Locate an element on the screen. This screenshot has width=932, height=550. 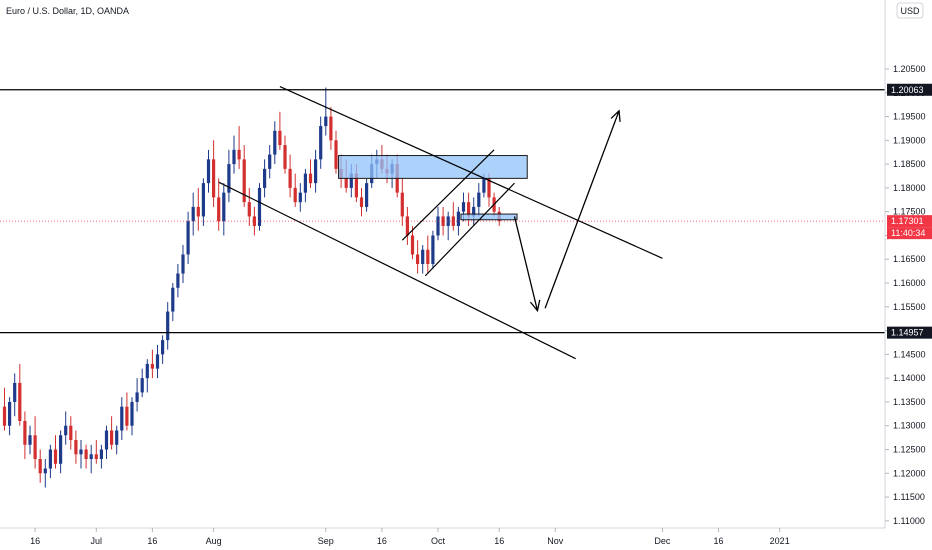
countdown-badge-text: 11:40:34 is located at coordinates (908, 233).